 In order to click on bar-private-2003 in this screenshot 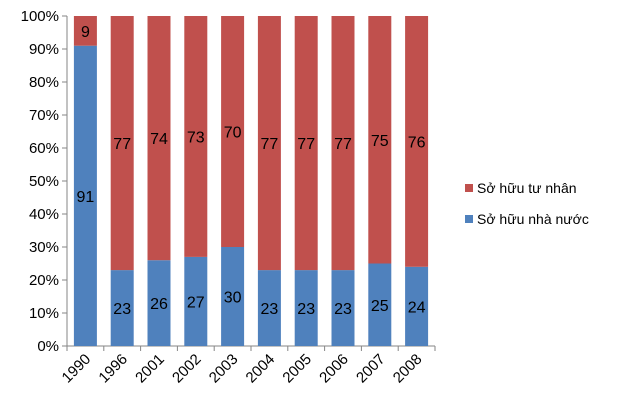, I will do `click(233, 131)`.